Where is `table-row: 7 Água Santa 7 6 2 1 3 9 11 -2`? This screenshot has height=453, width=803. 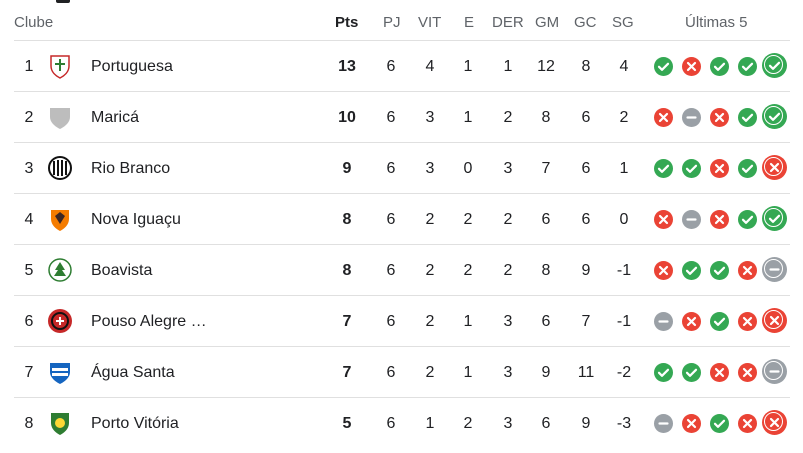
table-row: 7 Água Santa 7 6 2 1 3 9 11 -2 is located at coordinates (402, 372).